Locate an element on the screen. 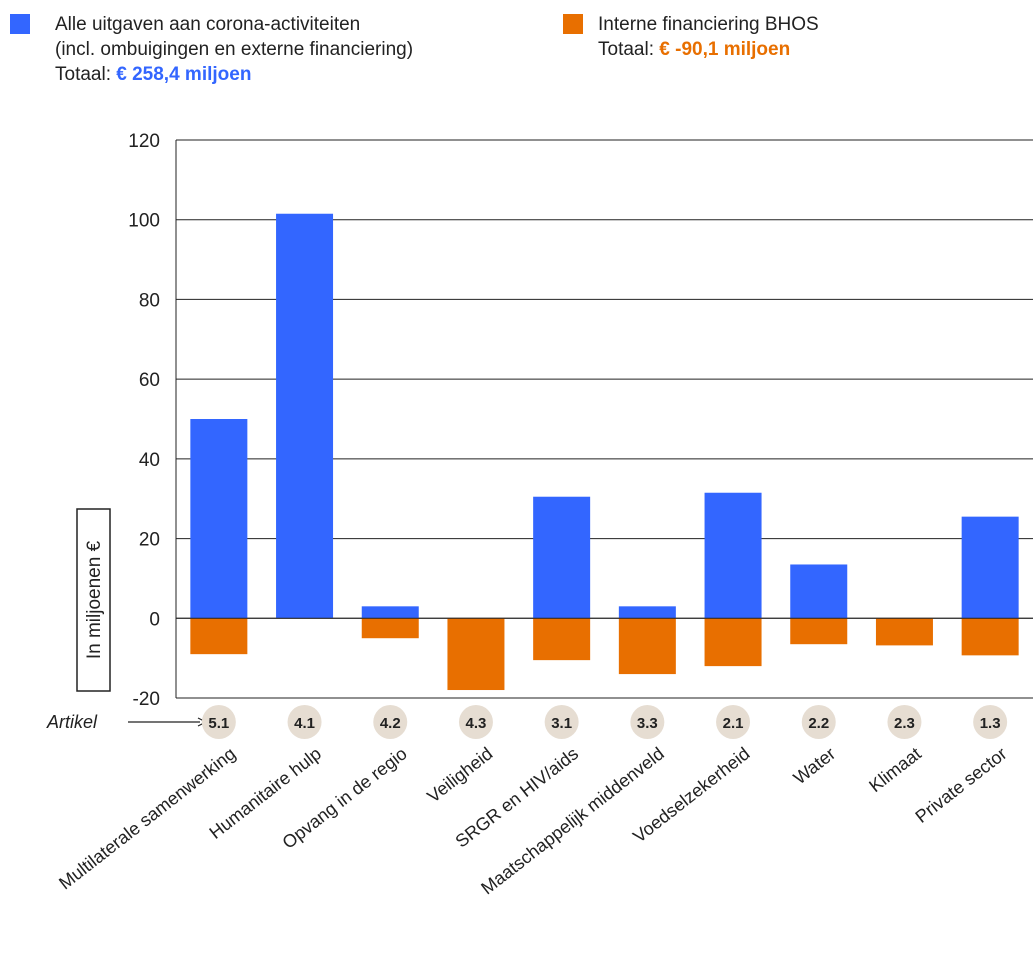 The height and width of the screenshot is (963, 1033). artikel-badge-text: 5.1 is located at coordinates (218, 723).